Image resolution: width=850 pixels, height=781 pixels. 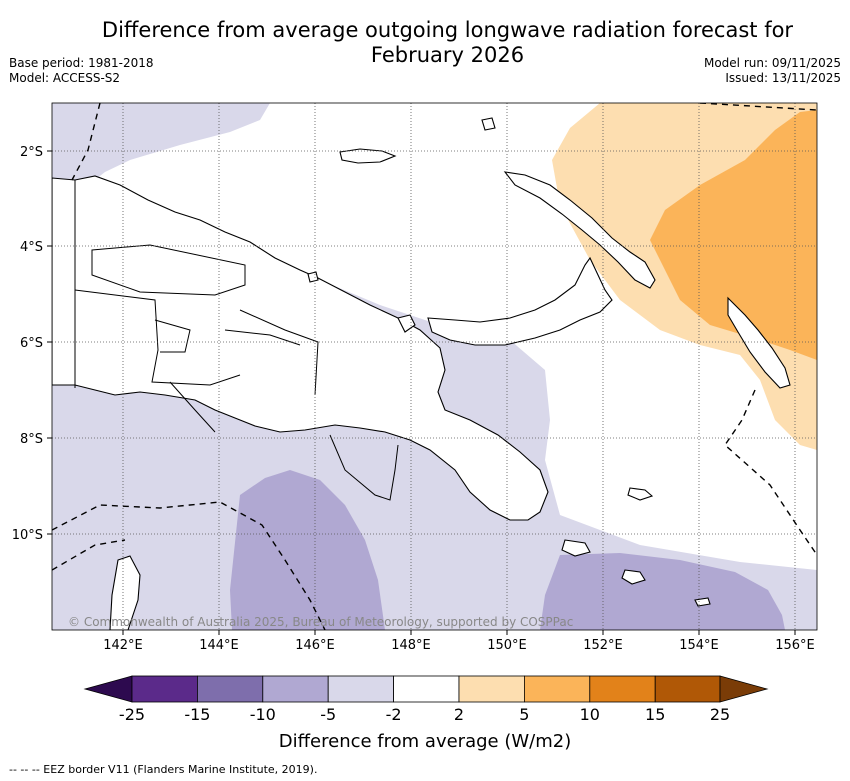 What do you see at coordinates (197, 714) in the screenshot?
I see `colorbar-label: -15` at bounding box center [197, 714].